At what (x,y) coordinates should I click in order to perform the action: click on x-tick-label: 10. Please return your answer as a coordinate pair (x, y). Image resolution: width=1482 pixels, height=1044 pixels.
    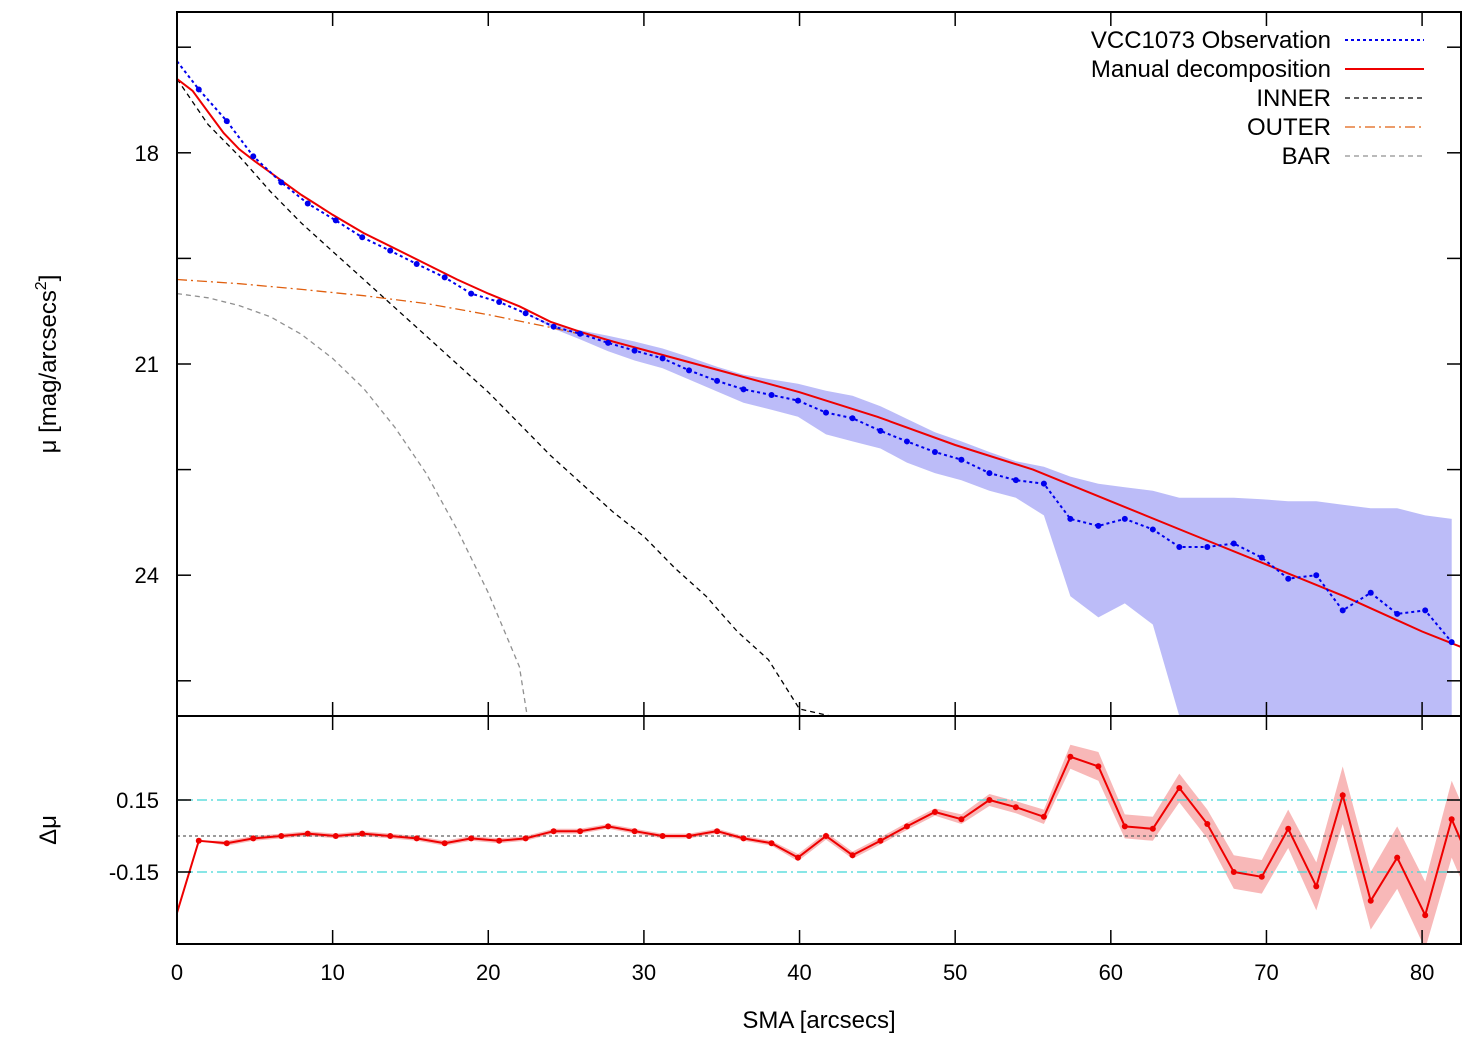
    Looking at the image, I should click on (332, 972).